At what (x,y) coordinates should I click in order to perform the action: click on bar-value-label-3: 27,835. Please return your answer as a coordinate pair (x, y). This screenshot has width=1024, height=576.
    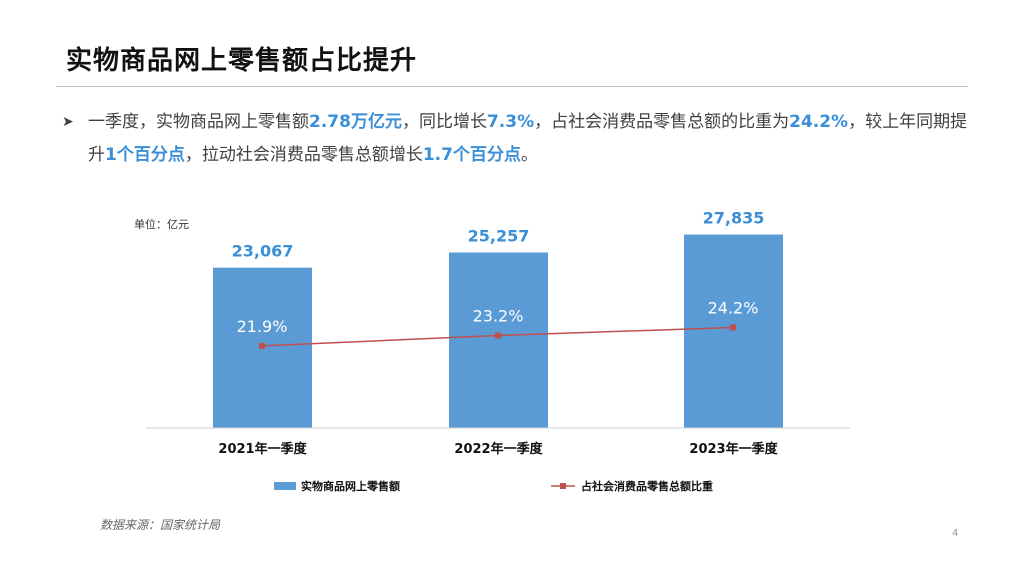
    Looking at the image, I should click on (734, 218).